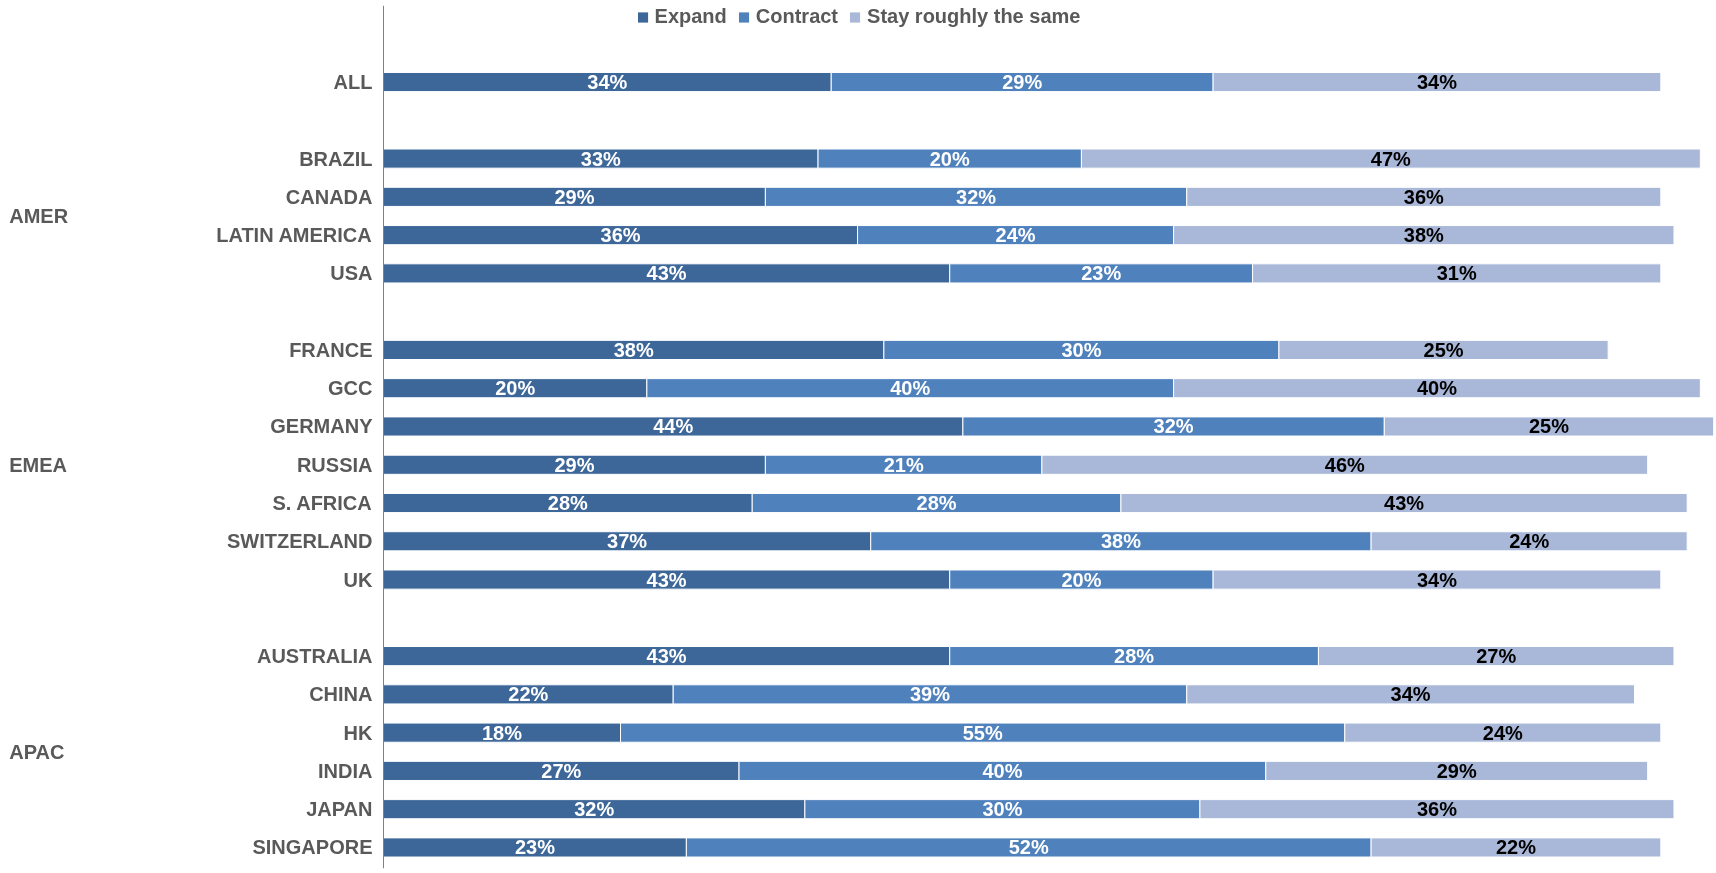 The image size is (1716, 873). I want to click on data-label: 18%, so click(502, 732).